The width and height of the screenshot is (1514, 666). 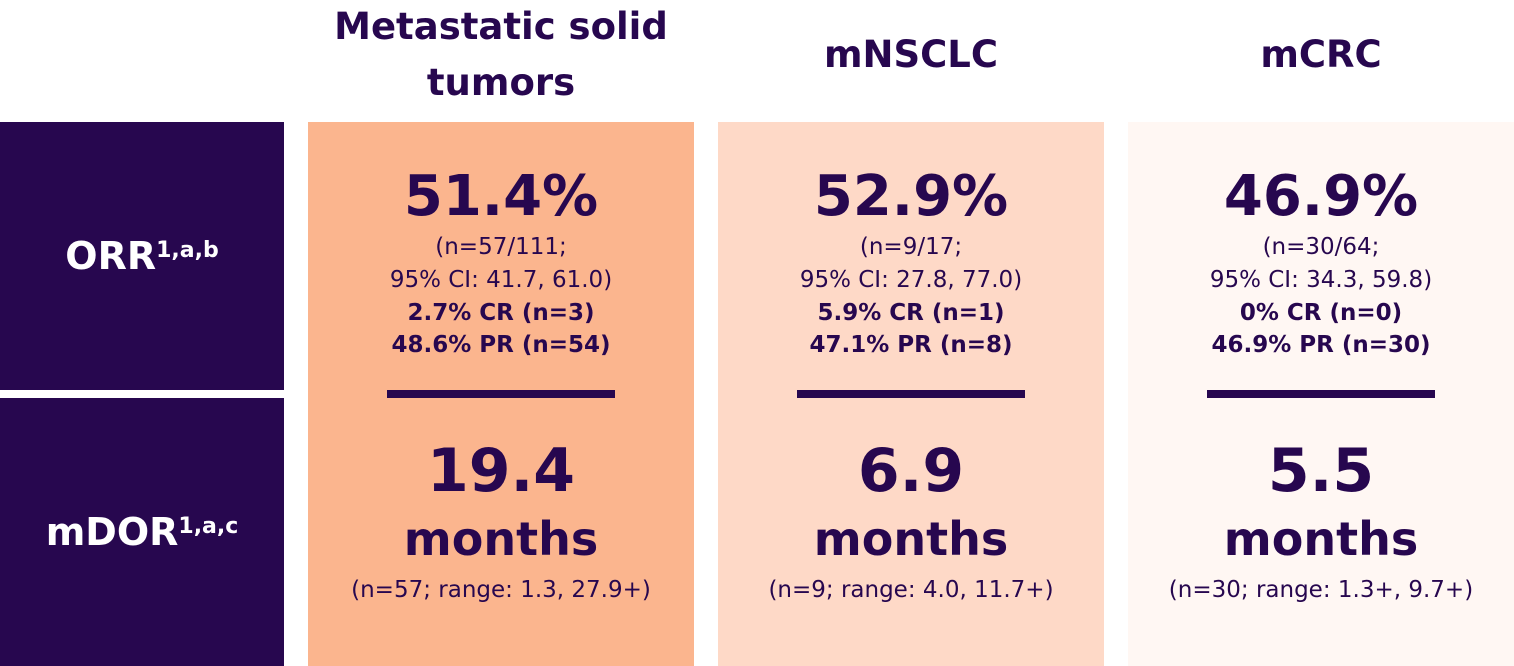 What do you see at coordinates (501, 313) in the screenshot?
I see `cr: 2.7% CR (n=3)` at bounding box center [501, 313].